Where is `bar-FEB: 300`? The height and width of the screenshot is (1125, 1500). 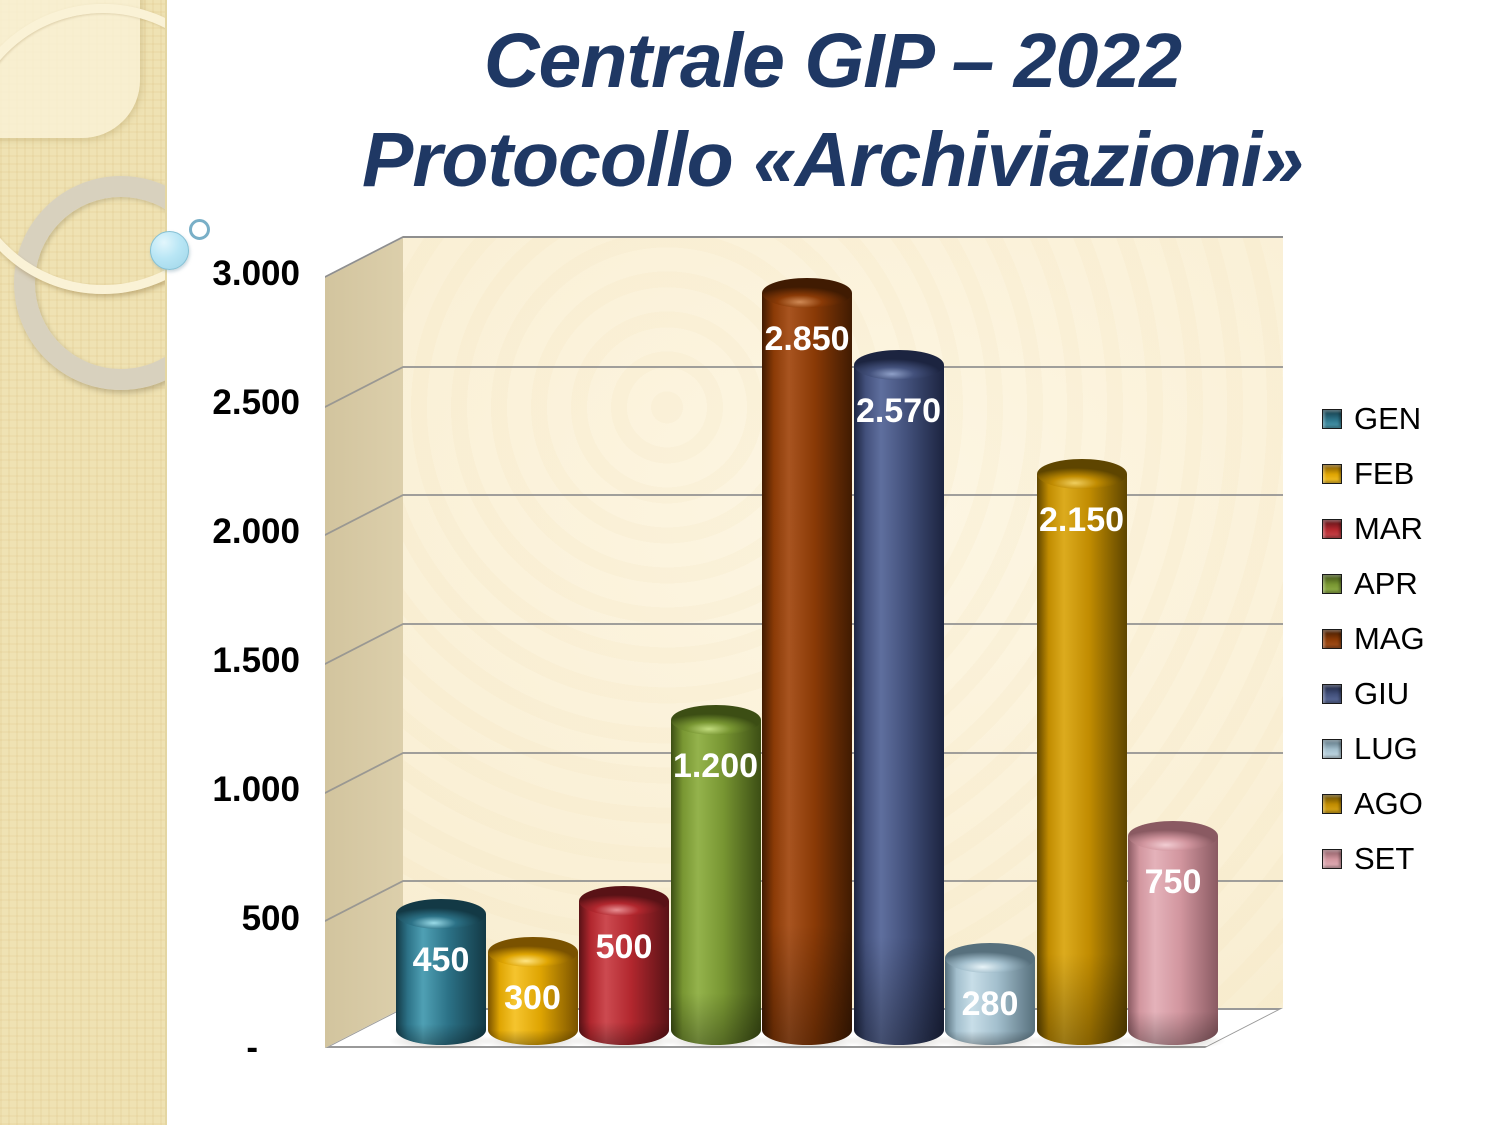 bar-FEB: 300 is located at coordinates (532, 993).